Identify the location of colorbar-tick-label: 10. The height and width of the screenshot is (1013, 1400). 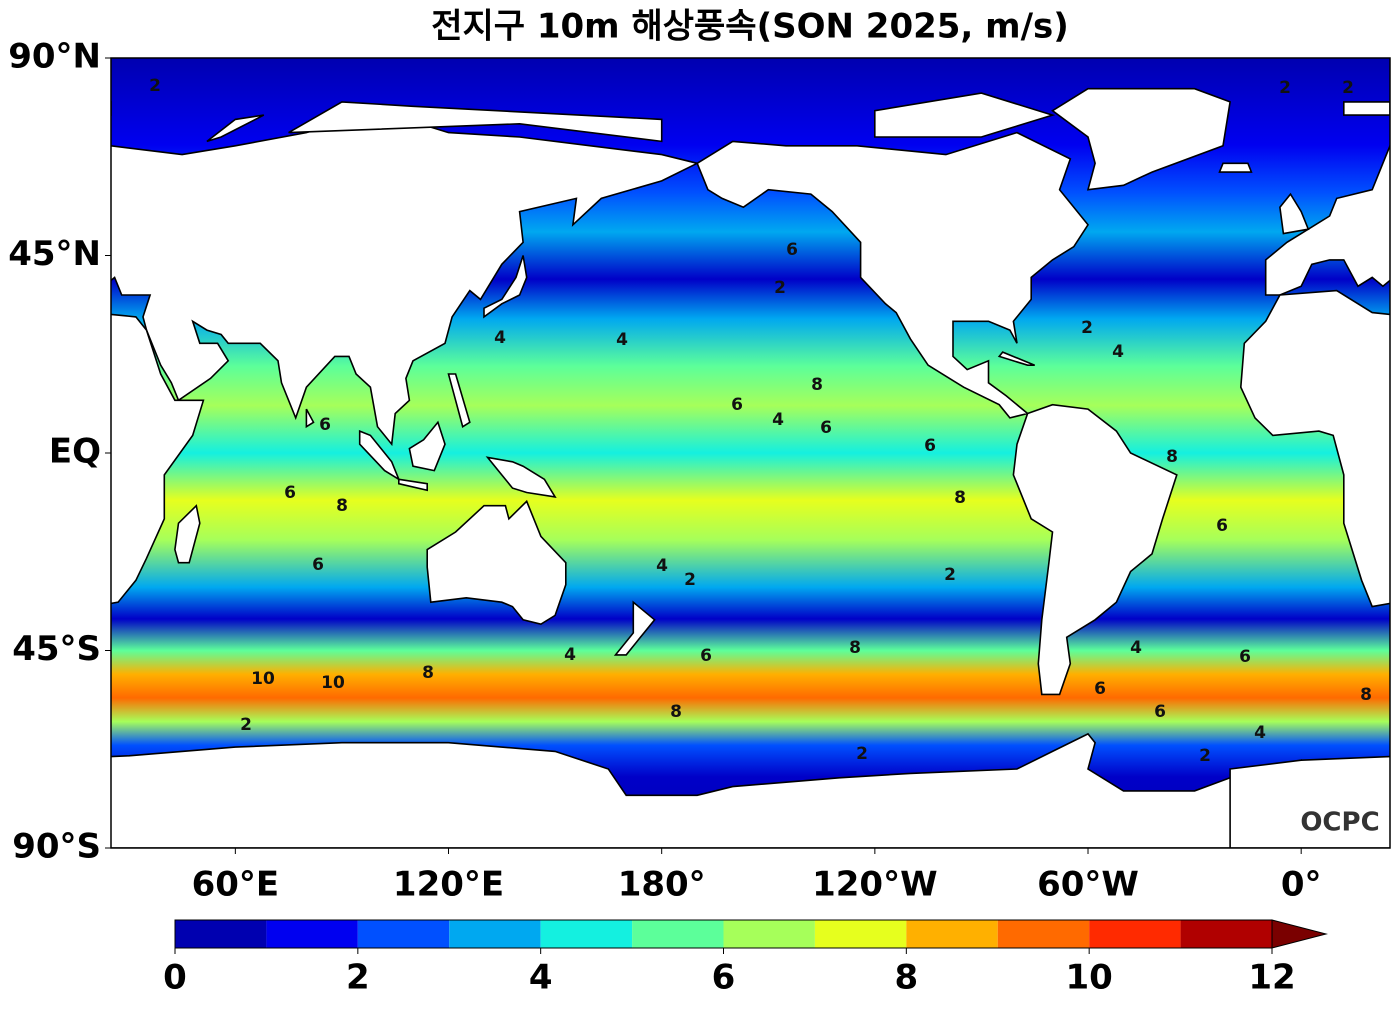
(1089, 978).